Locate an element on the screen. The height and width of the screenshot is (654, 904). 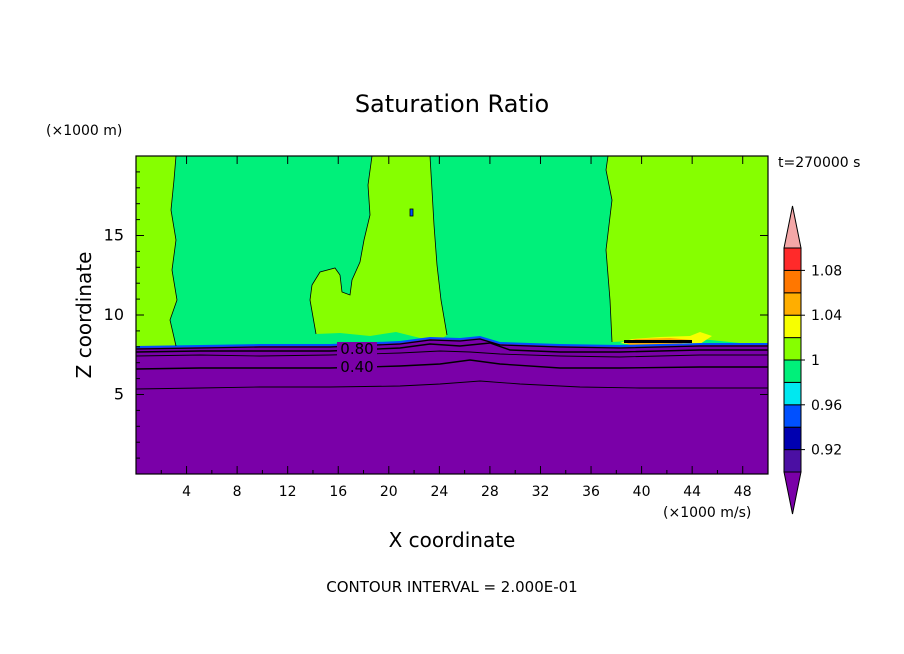
colorbar-under-triangle is located at coordinates (792, 493).